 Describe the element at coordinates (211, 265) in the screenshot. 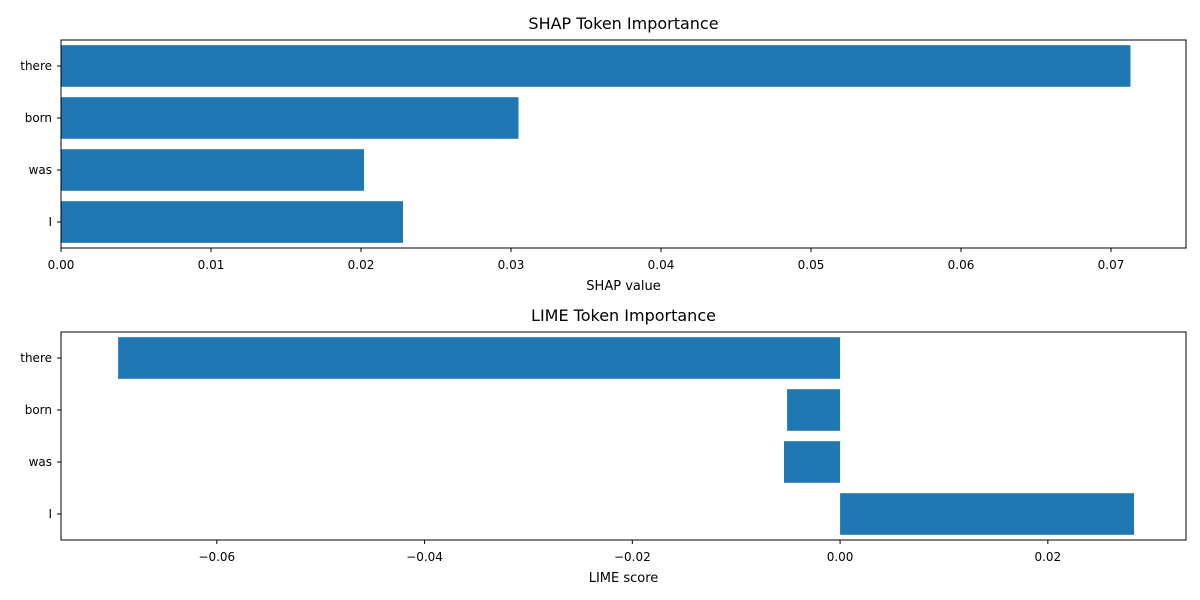

I see `x-tick-label: 0.01` at that location.